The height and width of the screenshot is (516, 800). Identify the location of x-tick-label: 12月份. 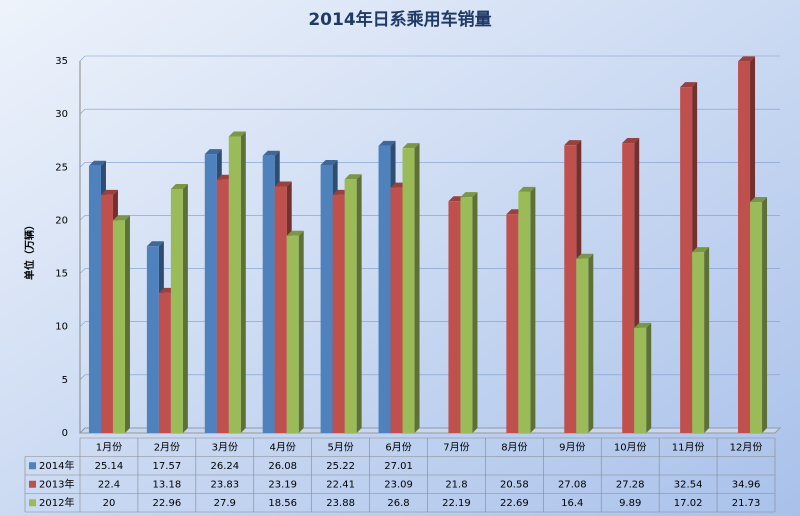
(746, 447).